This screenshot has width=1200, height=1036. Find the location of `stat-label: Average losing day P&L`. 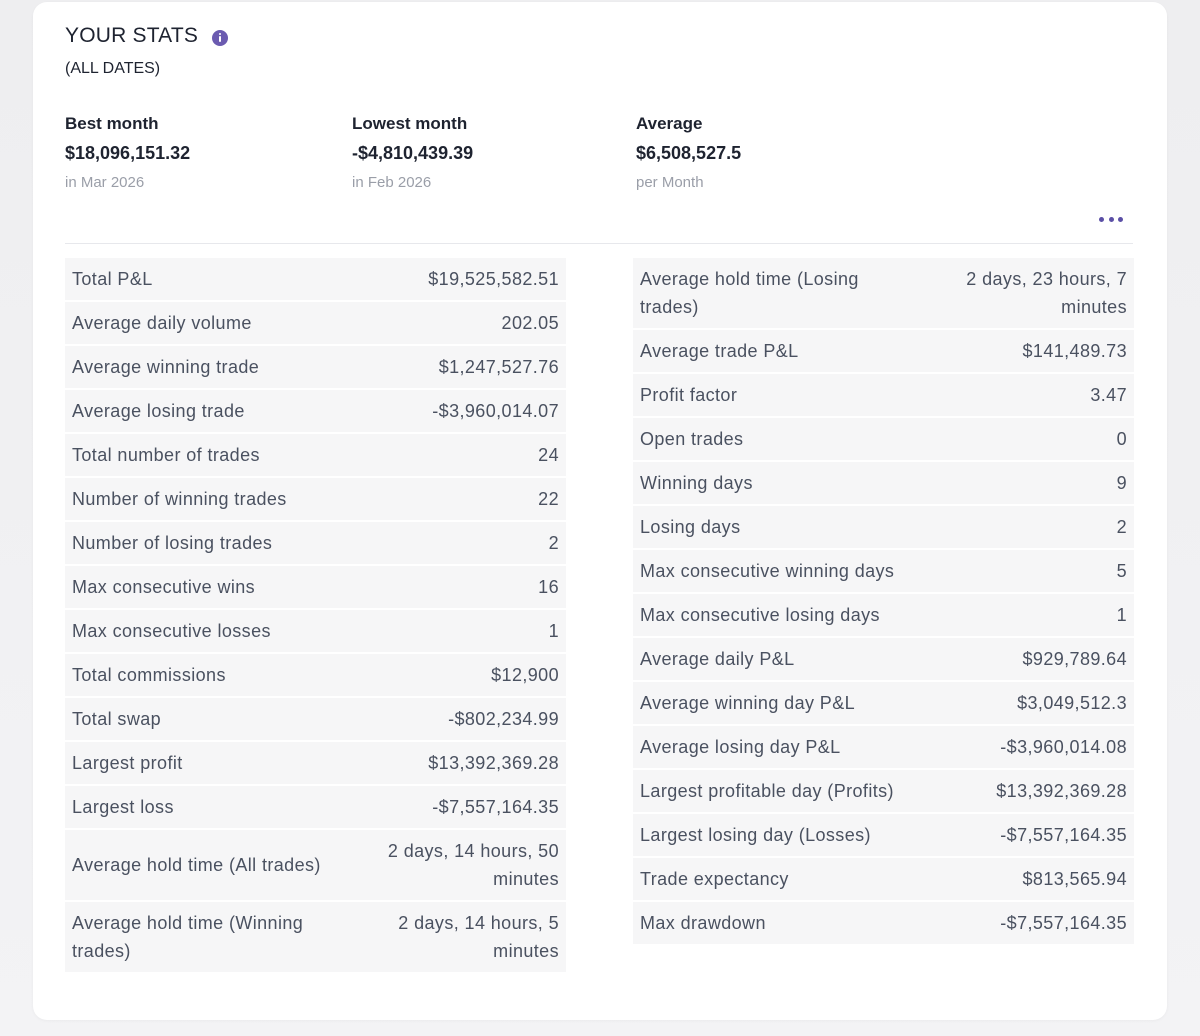

stat-label: Average losing day P&L is located at coordinates (740, 747).